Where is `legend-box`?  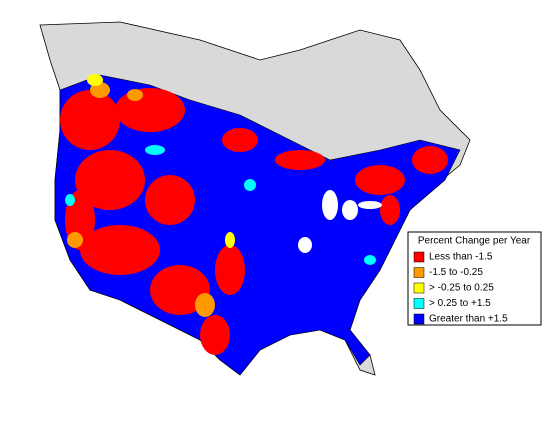
legend-box is located at coordinates (474, 278).